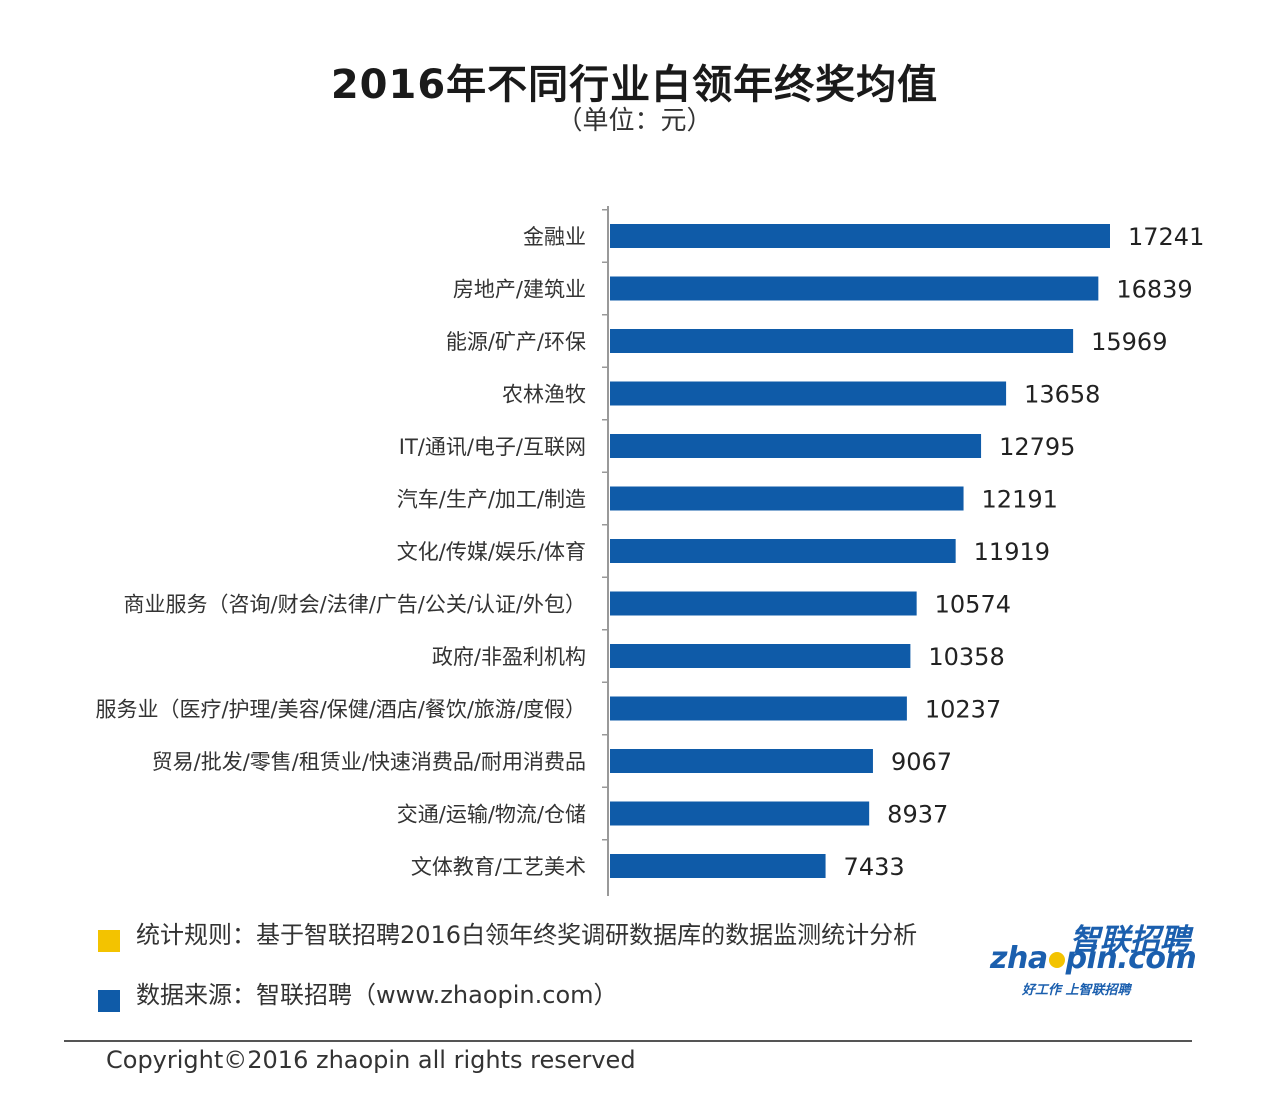 This screenshot has width=1269, height=1101. Describe the element at coordinates (554, 237) in the screenshot. I see `category-label: 金融业` at that location.